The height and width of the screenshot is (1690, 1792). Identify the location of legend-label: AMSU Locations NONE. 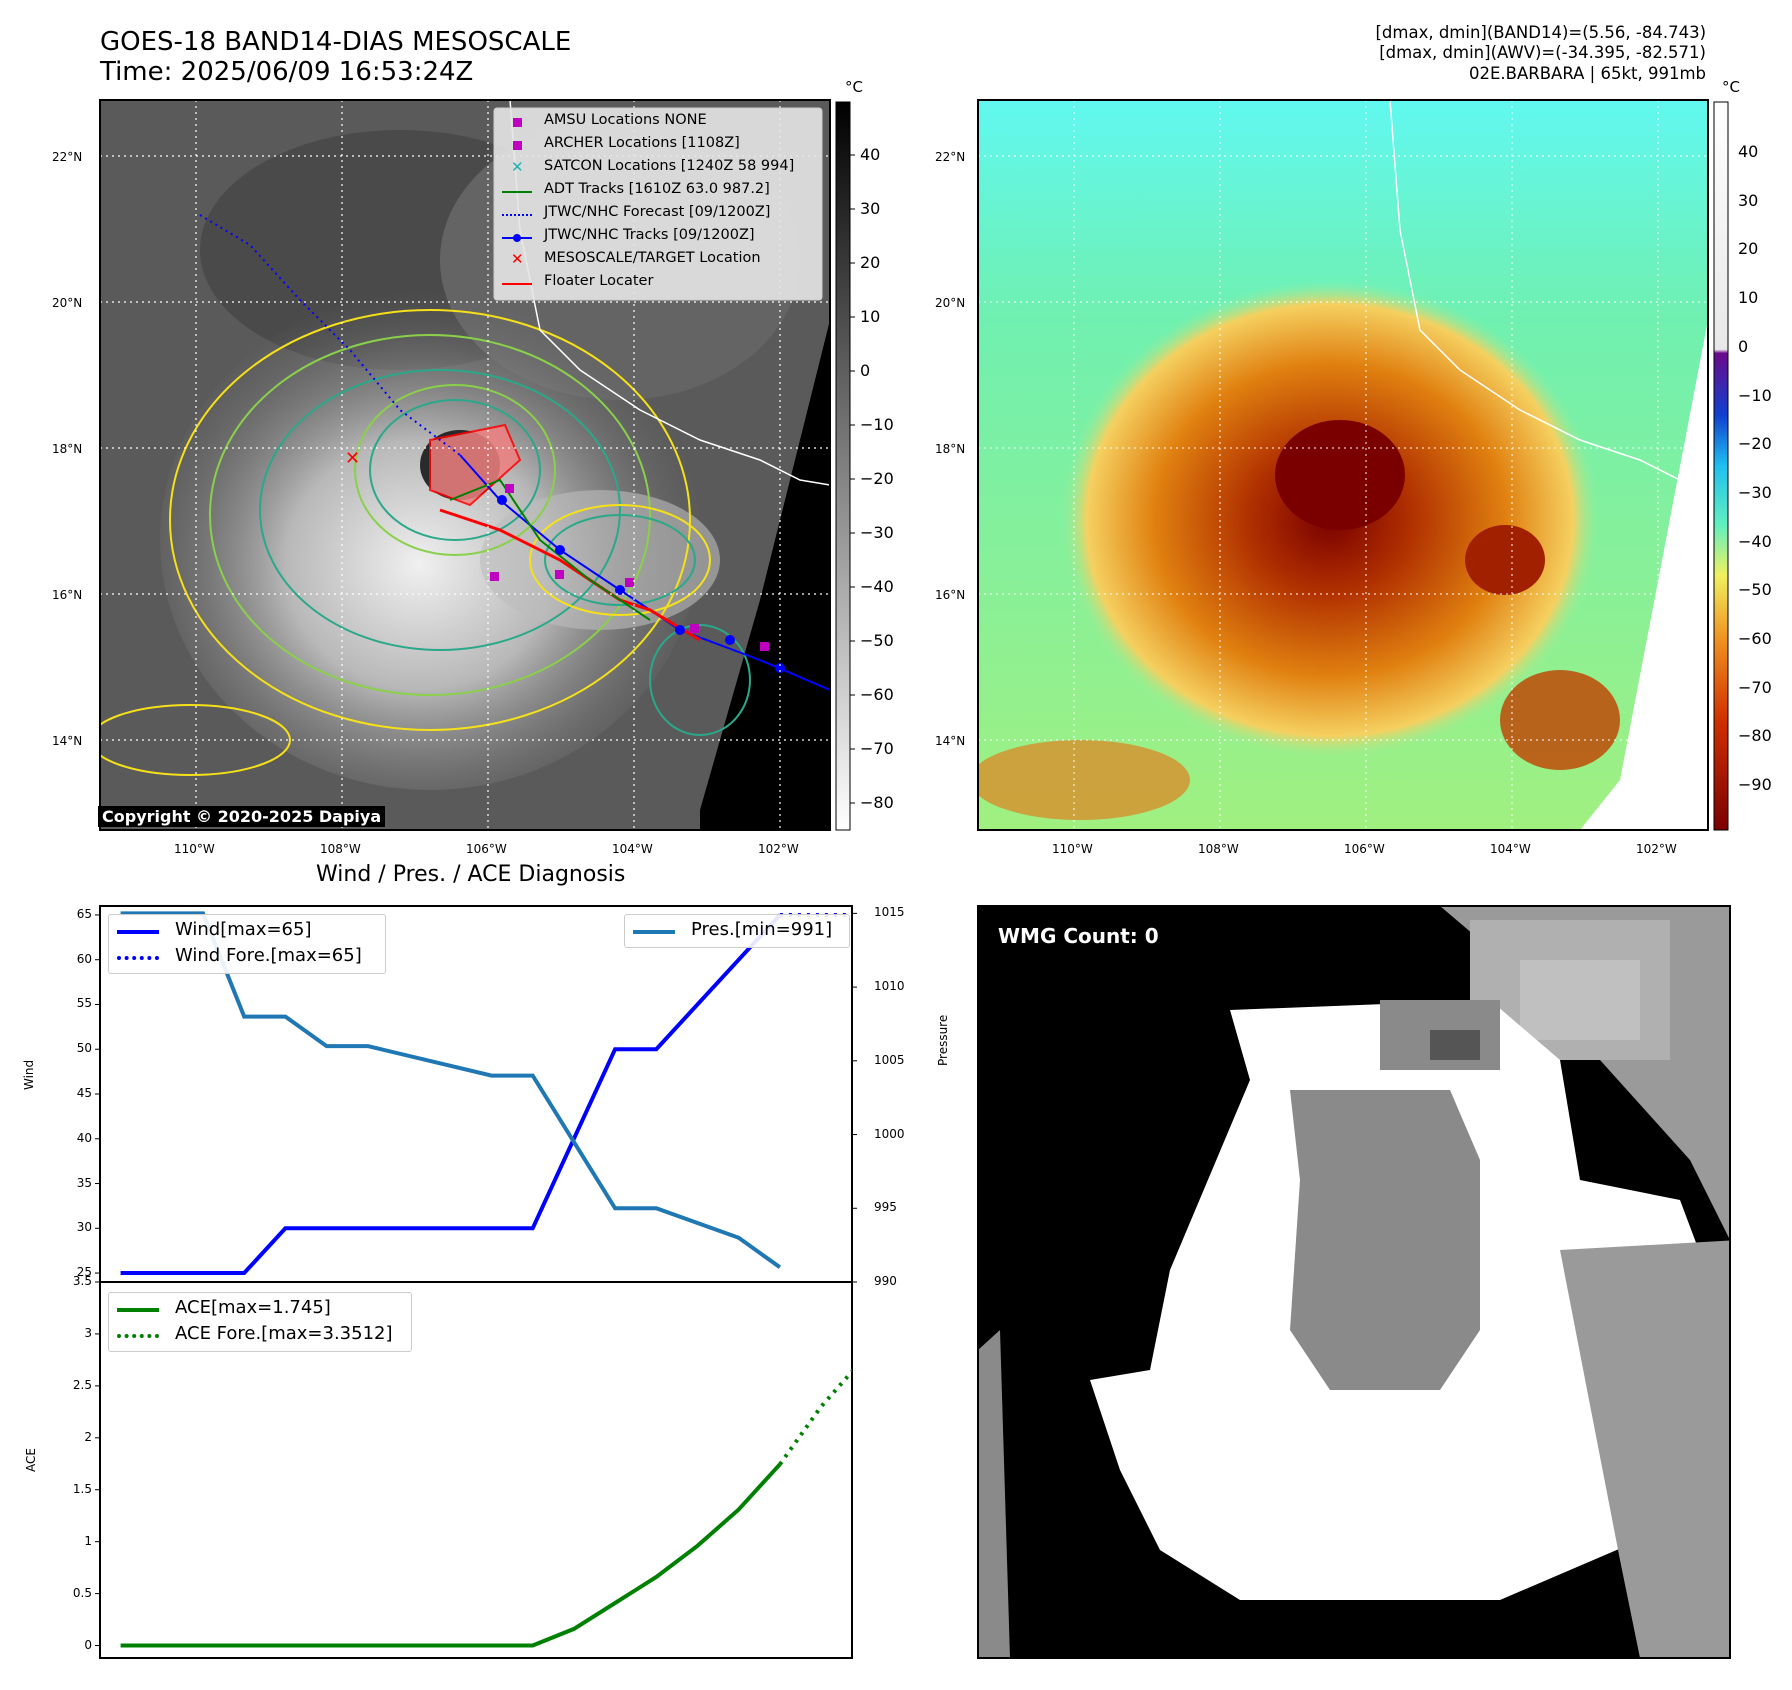
(625, 120).